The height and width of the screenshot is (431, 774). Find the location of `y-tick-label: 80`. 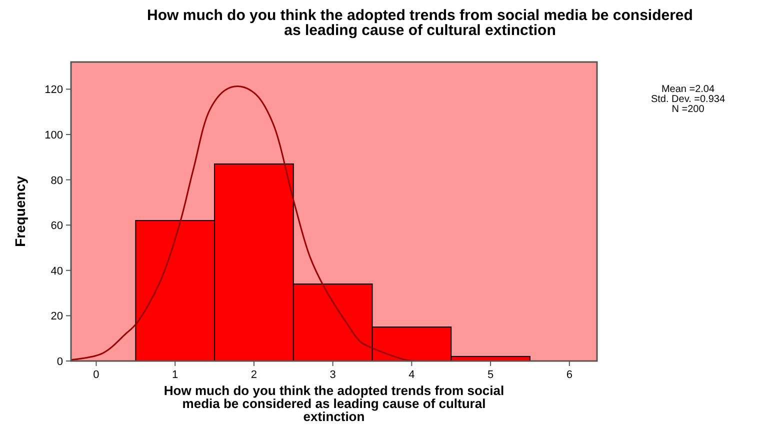

y-tick-label: 80 is located at coordinates (56, 180).